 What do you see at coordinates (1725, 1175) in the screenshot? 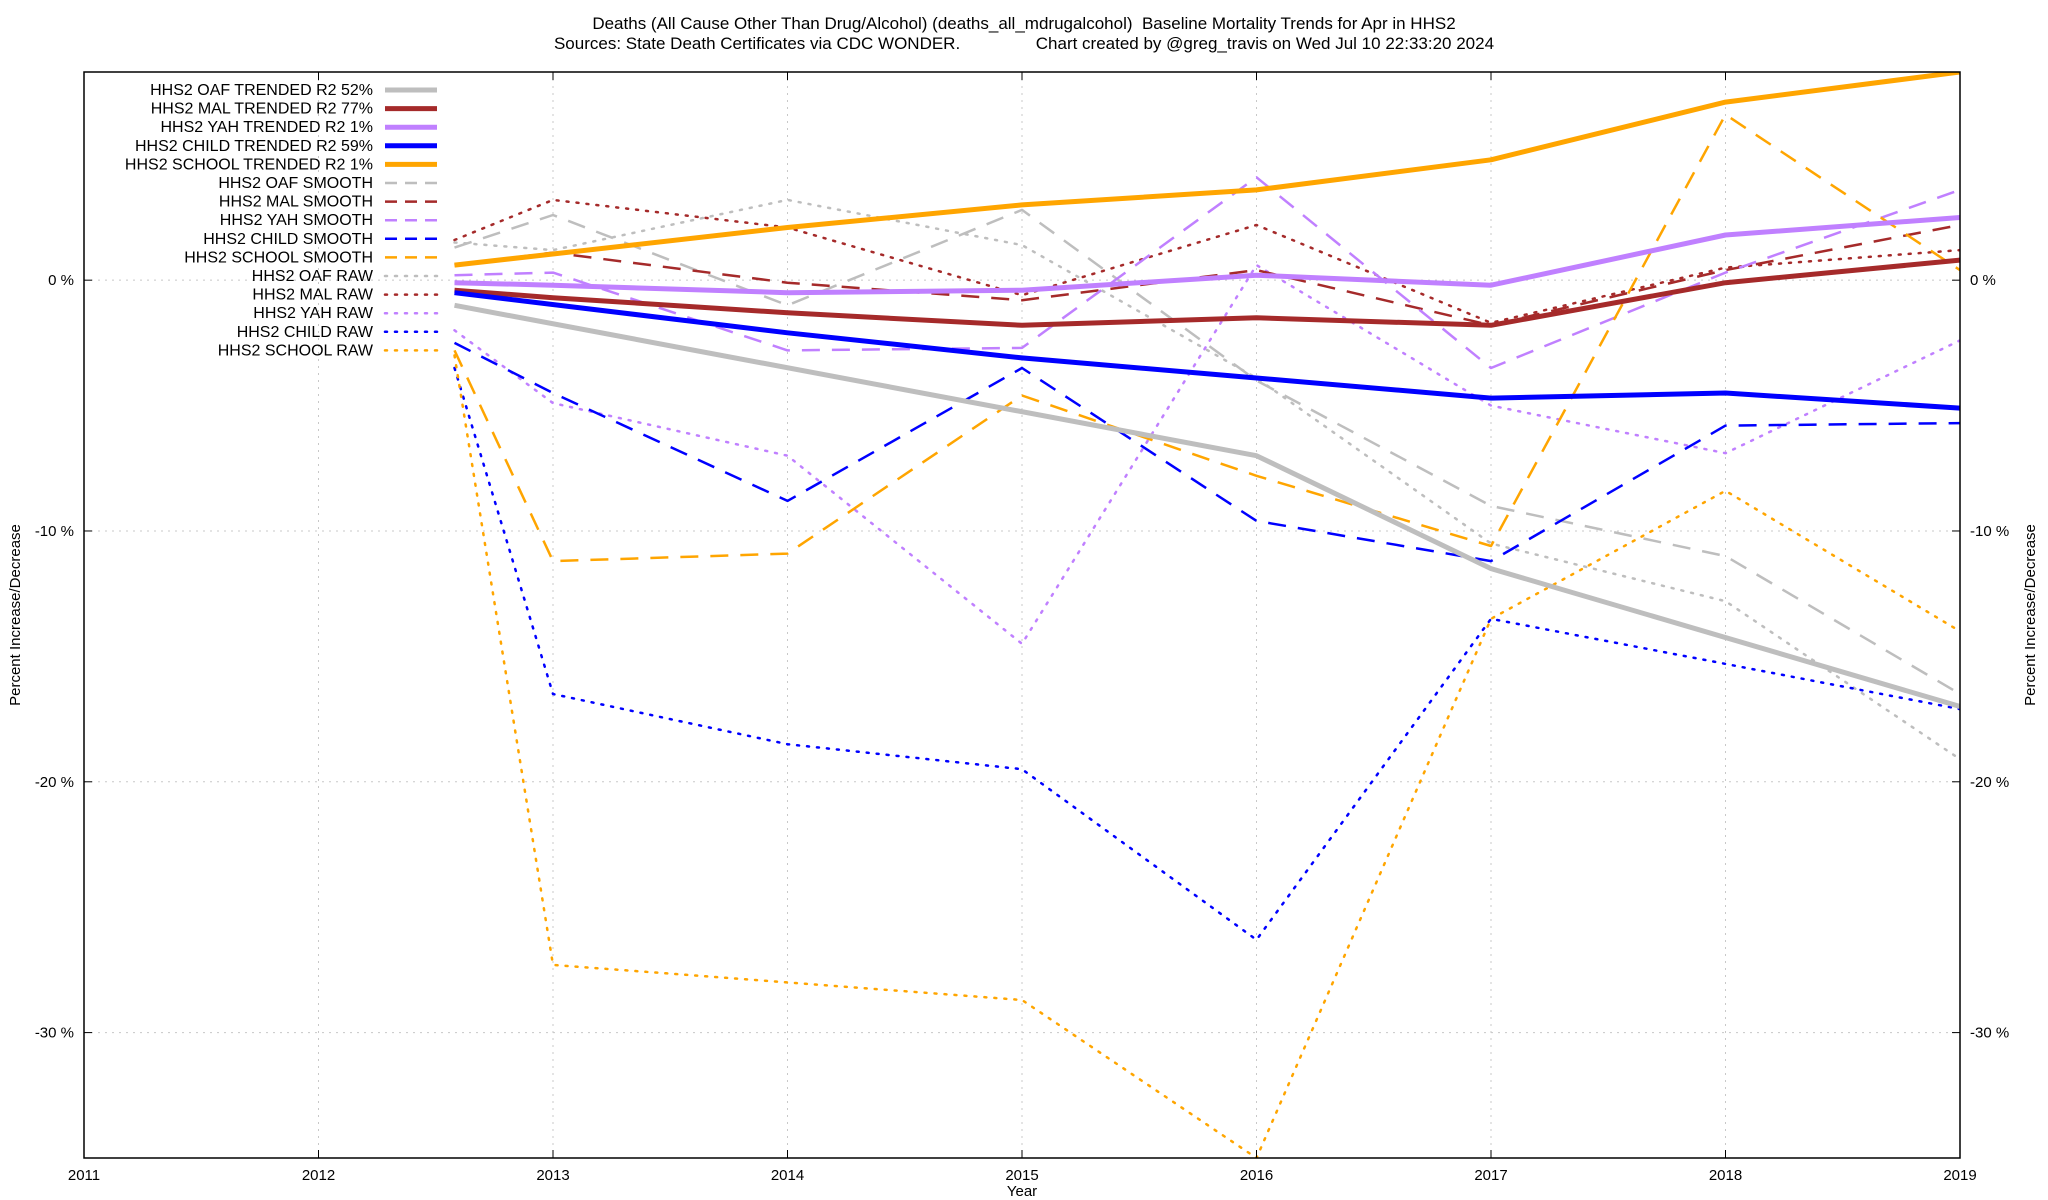
I see `x-tick-label: 2018` at bounding box center [1725, 1175].